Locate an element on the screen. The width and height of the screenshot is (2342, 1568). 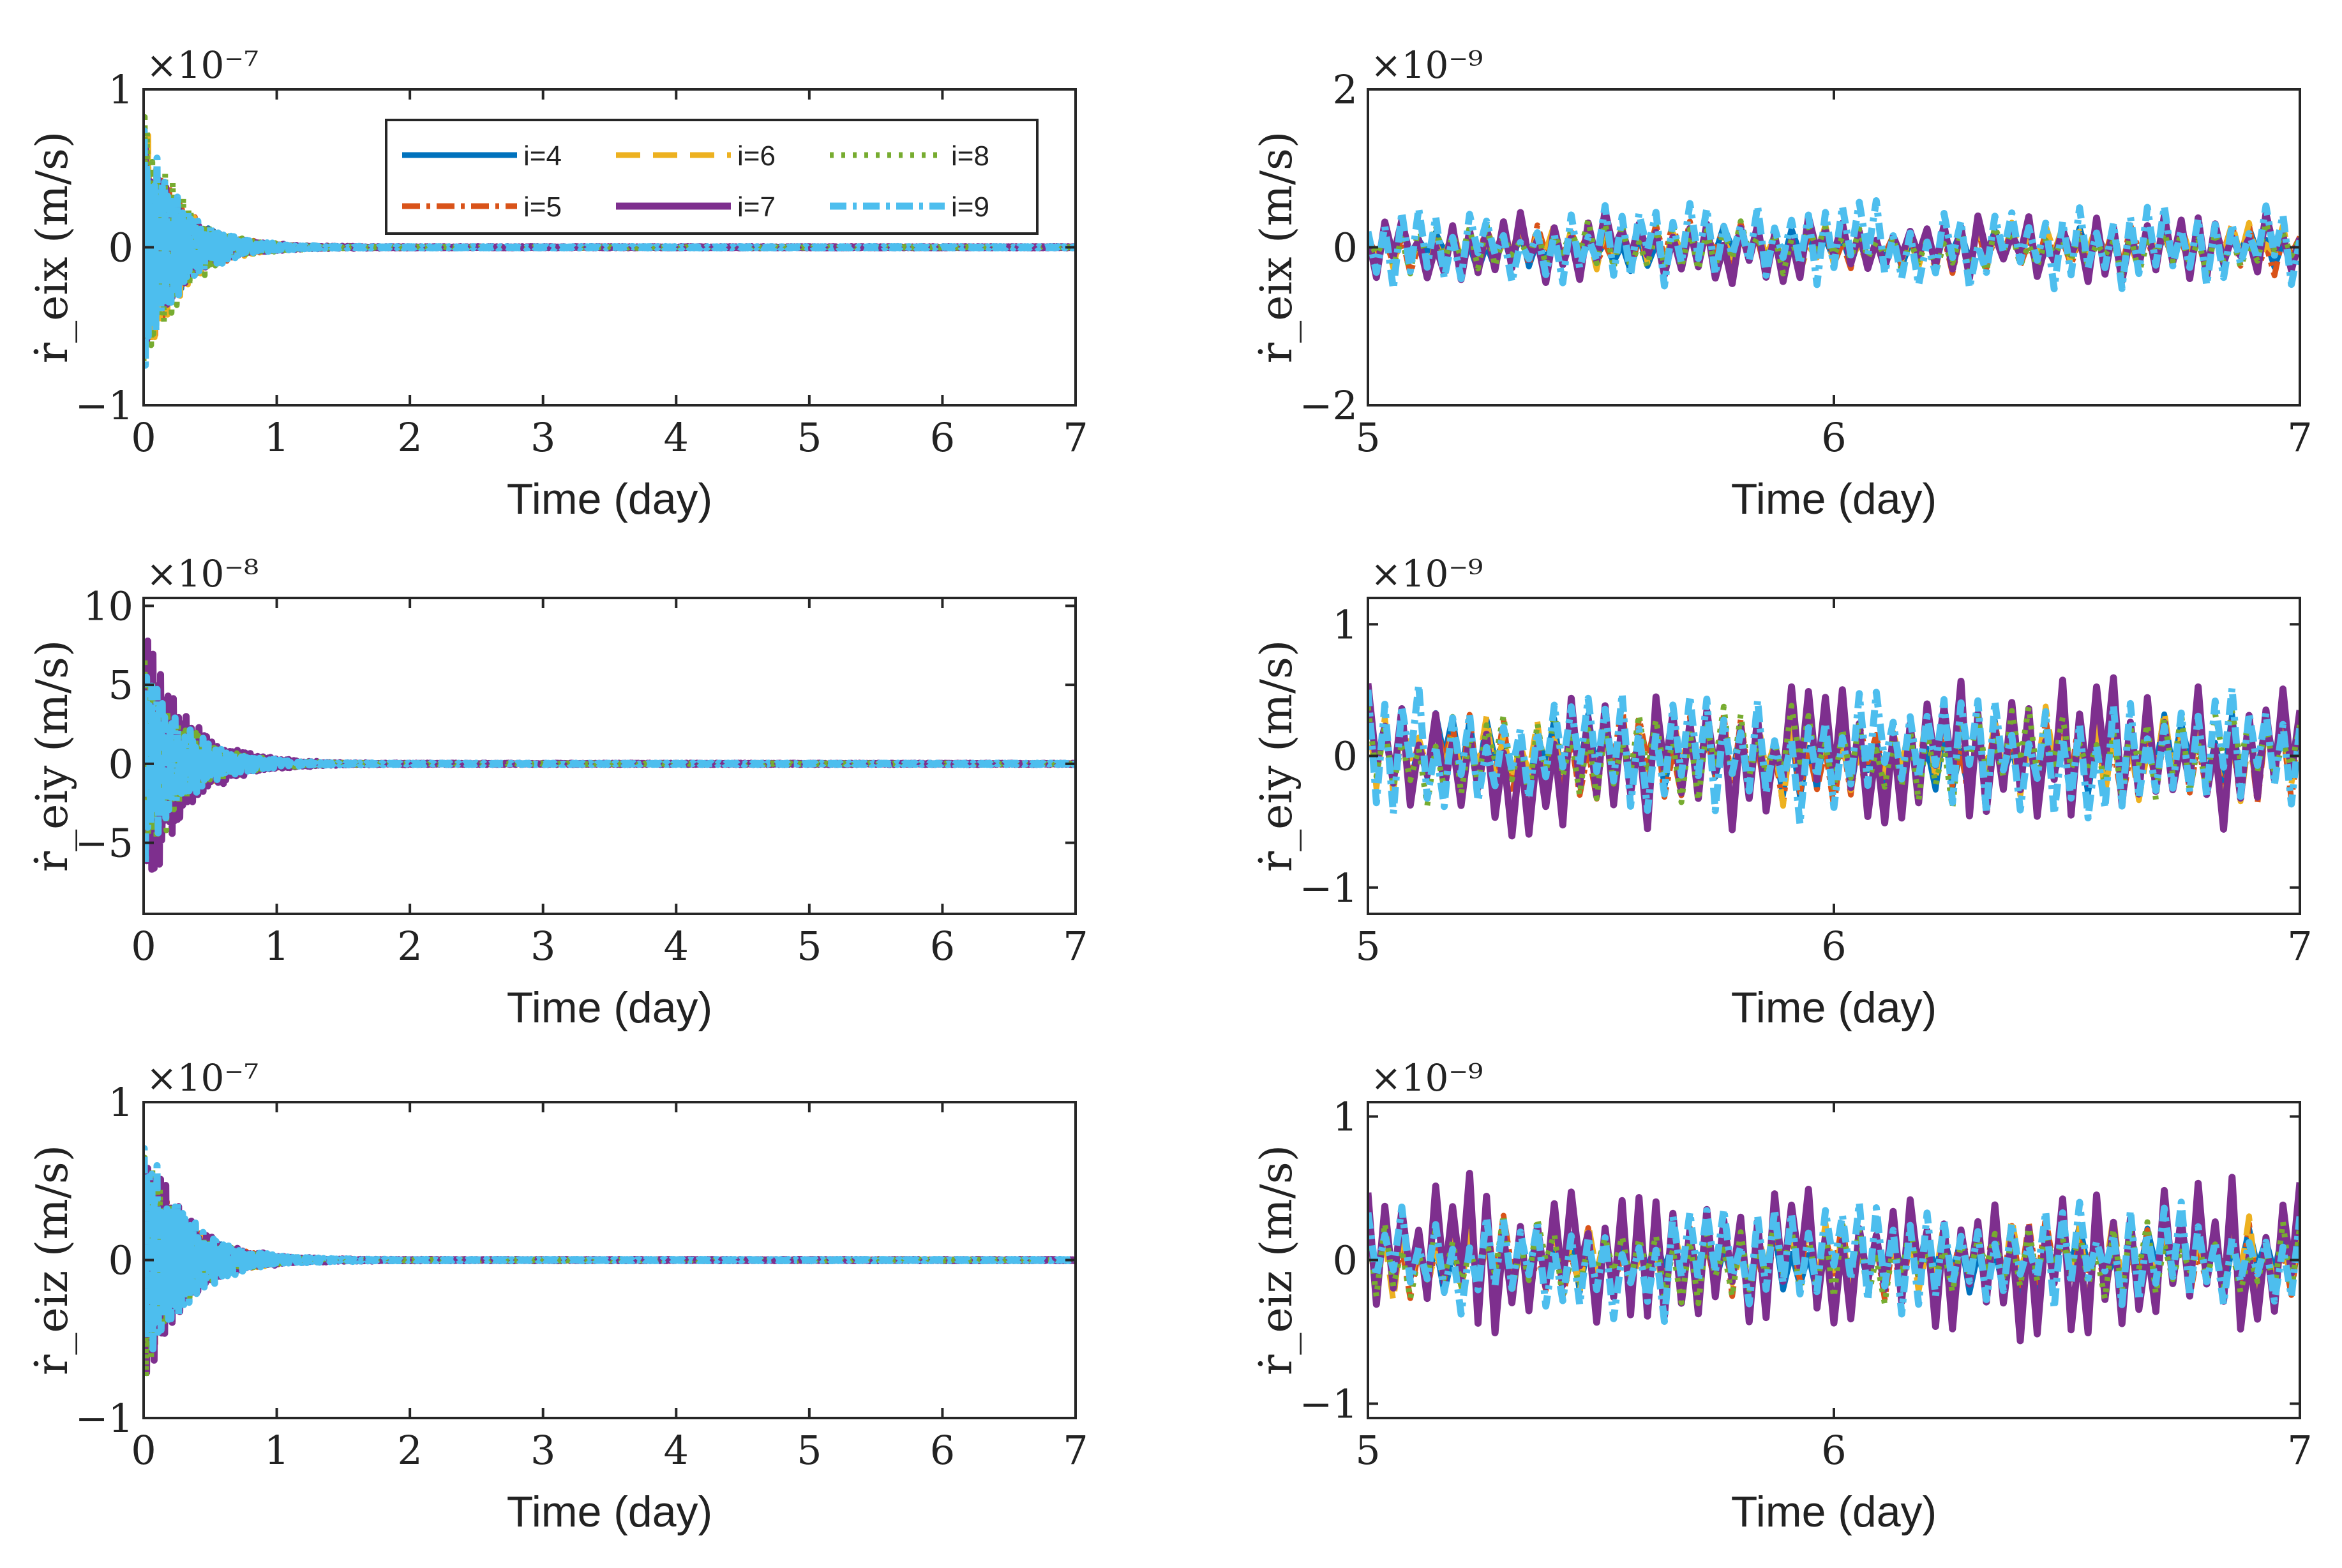
y-tick-label: −5 is located at coordinates (104, 843).